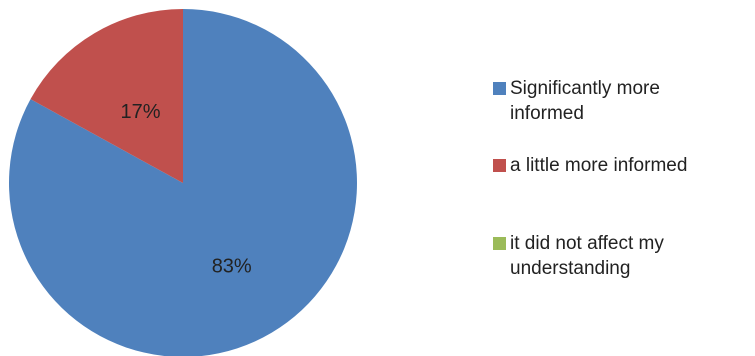 The width and height of the screenshot is (755, 356). Describe the element at coordinates (499, 88) in the screenshot. I see `legend-swatch-blue` at that location.